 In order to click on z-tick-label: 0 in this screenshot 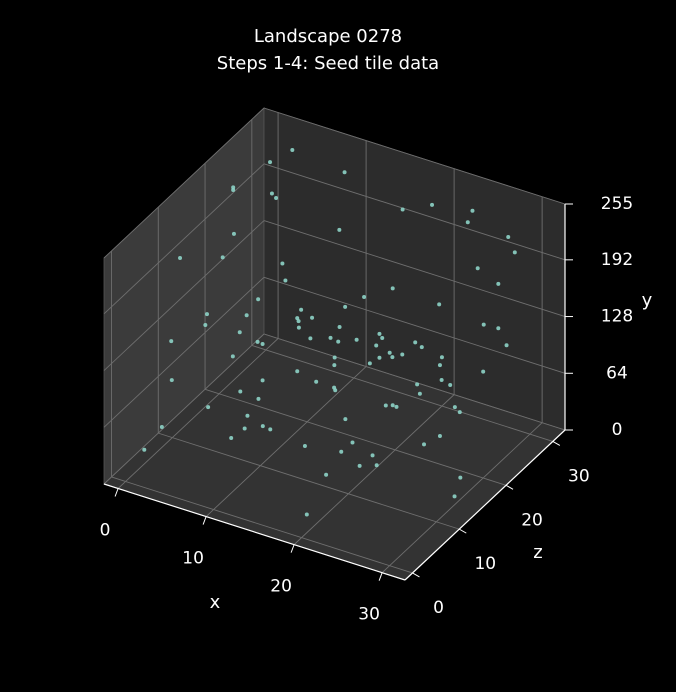, I will do `click(438, 608)`.